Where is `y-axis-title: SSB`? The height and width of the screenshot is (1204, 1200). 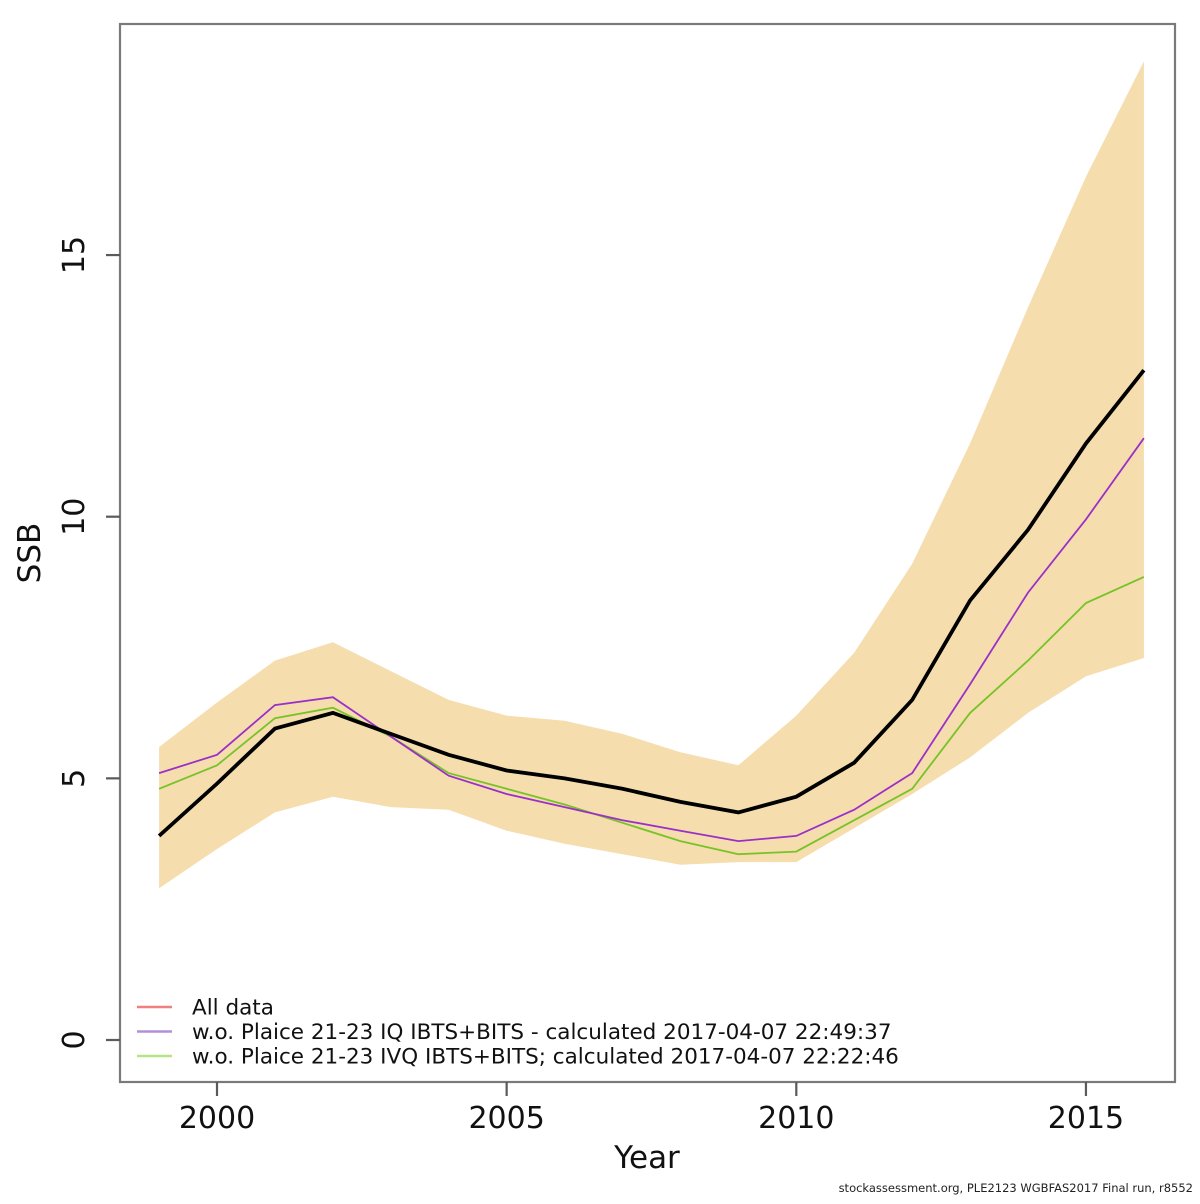
y-axis-title: SSB is located at coordinates (30, 553).